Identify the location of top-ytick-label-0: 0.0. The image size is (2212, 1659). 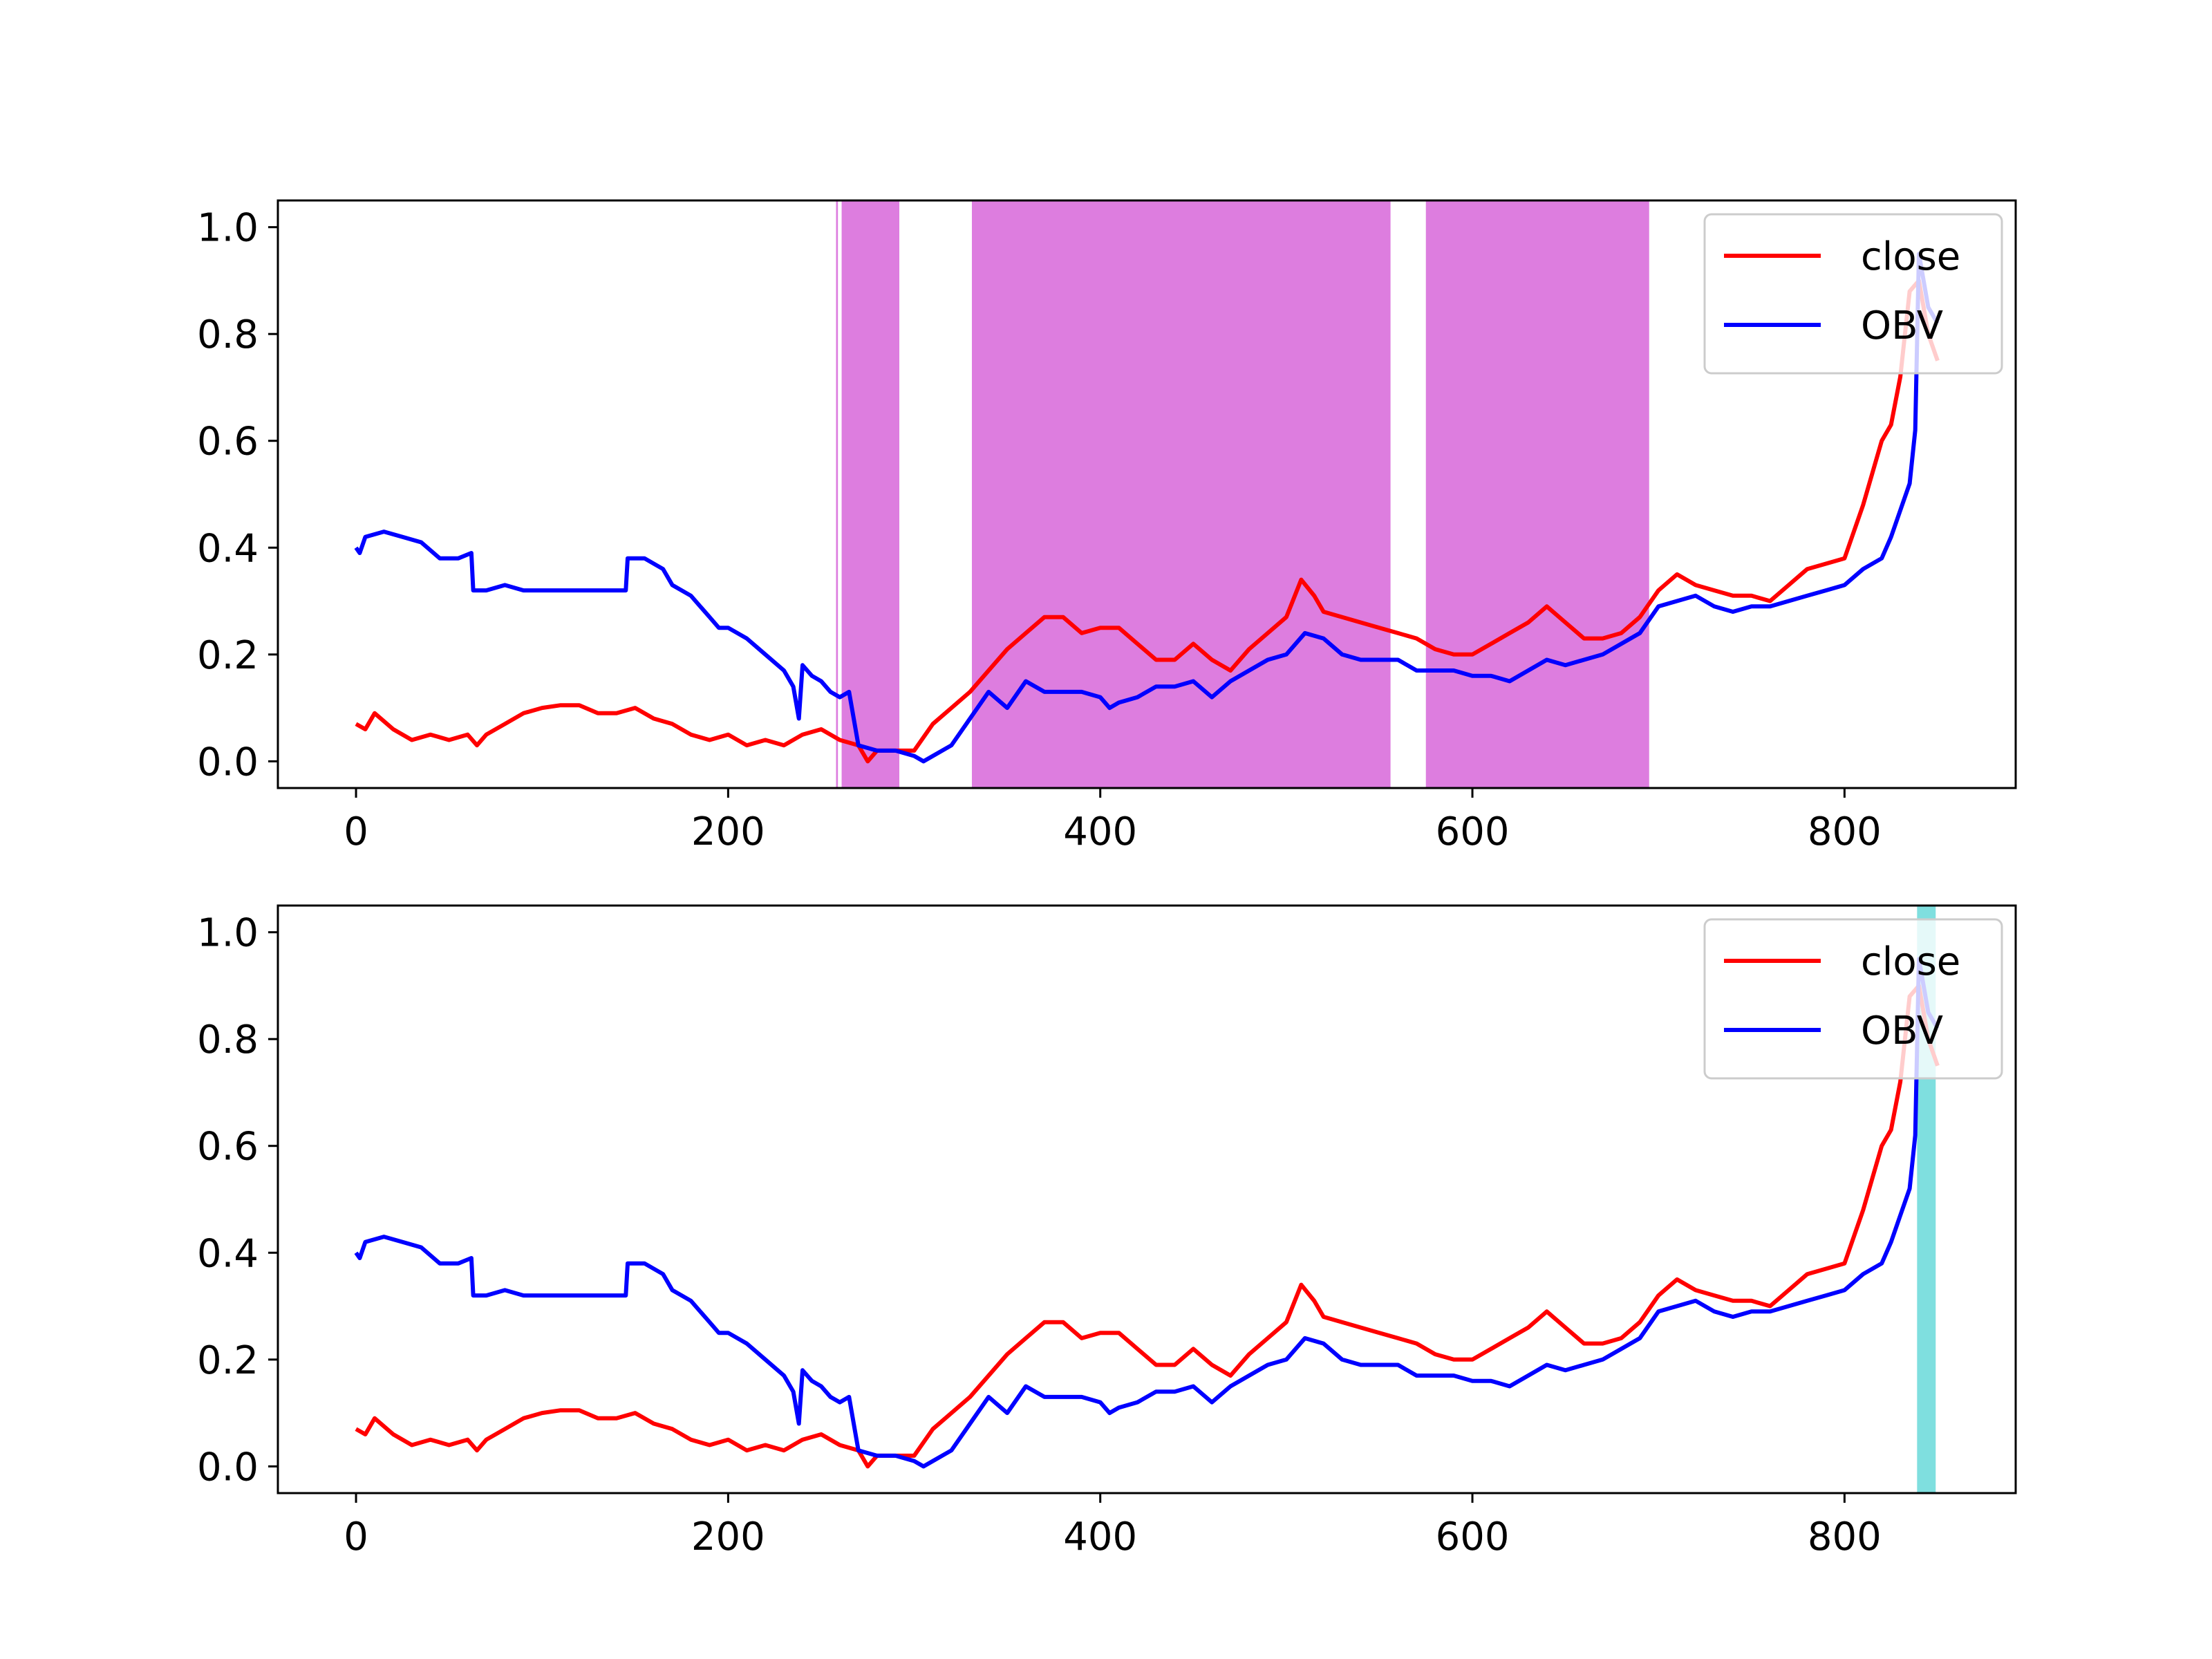
(228, 763).